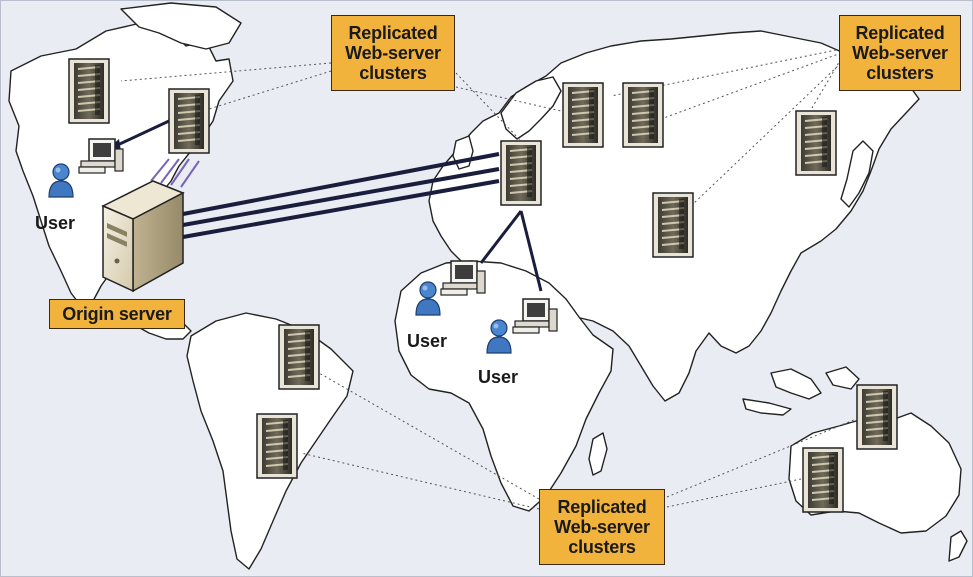 Image resolution: width=973 pixels, height=577 pixels. What do you see at coordinates (341, 195) in the screenshot?
I see `backbone-connections` at bounding box center [341, 195].